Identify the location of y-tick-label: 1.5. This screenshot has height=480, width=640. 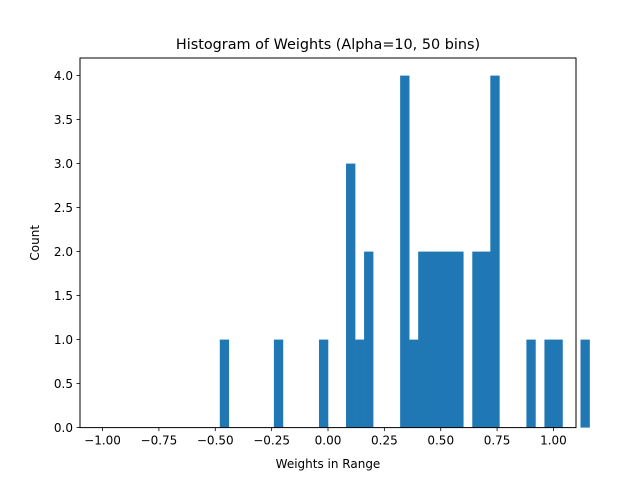
(63, 296).